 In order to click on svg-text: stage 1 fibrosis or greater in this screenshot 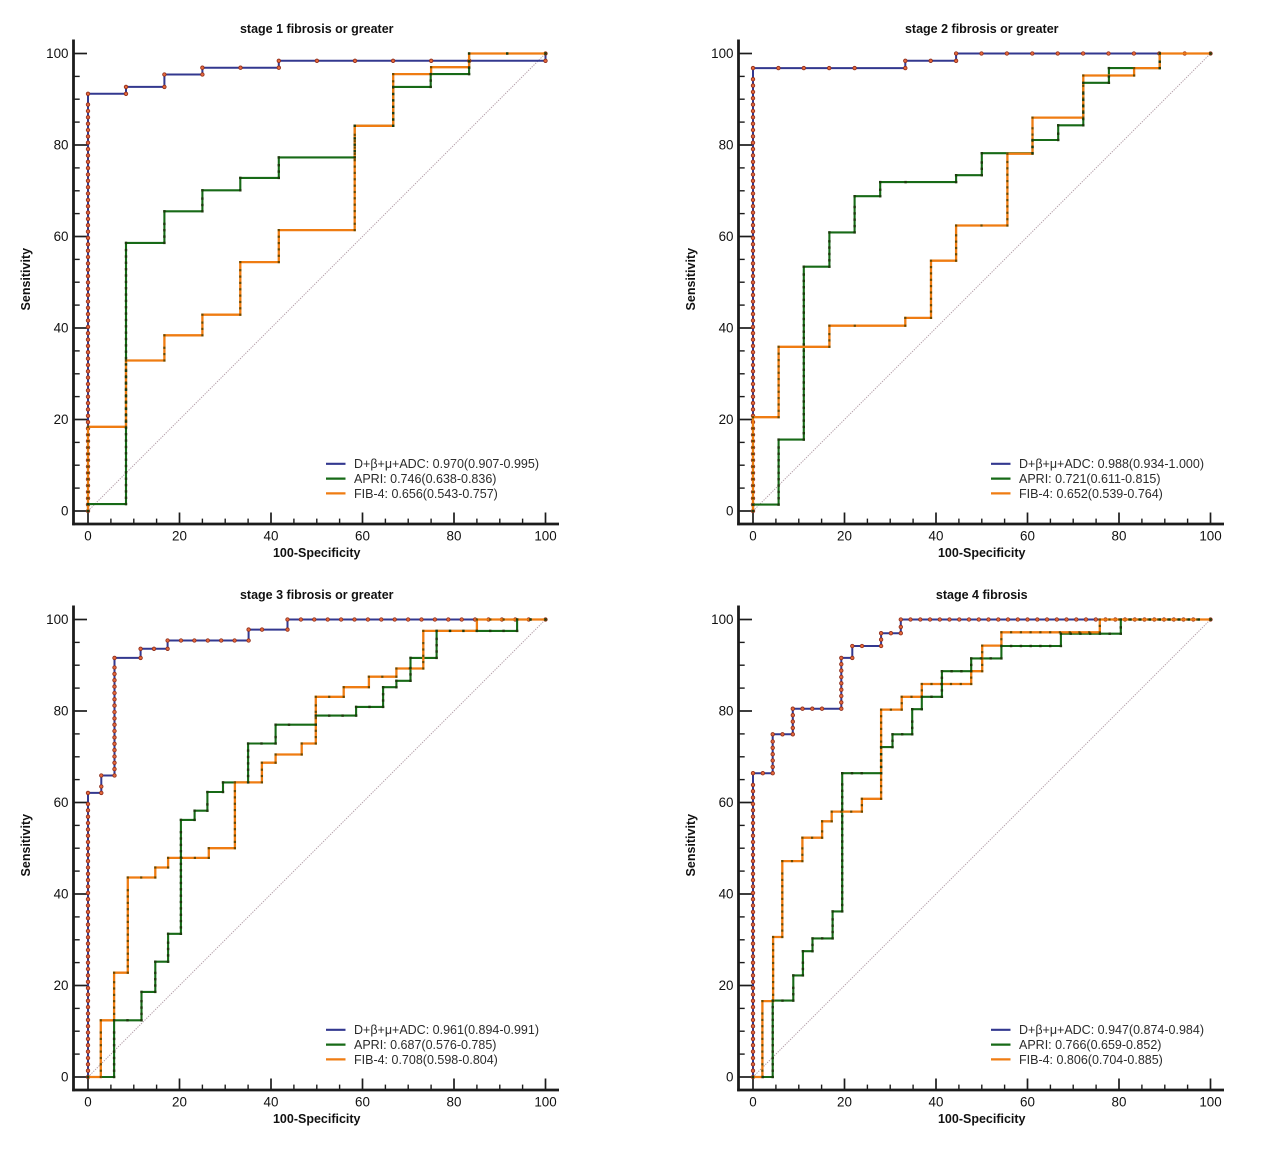, I will do `click(317, 29)`.